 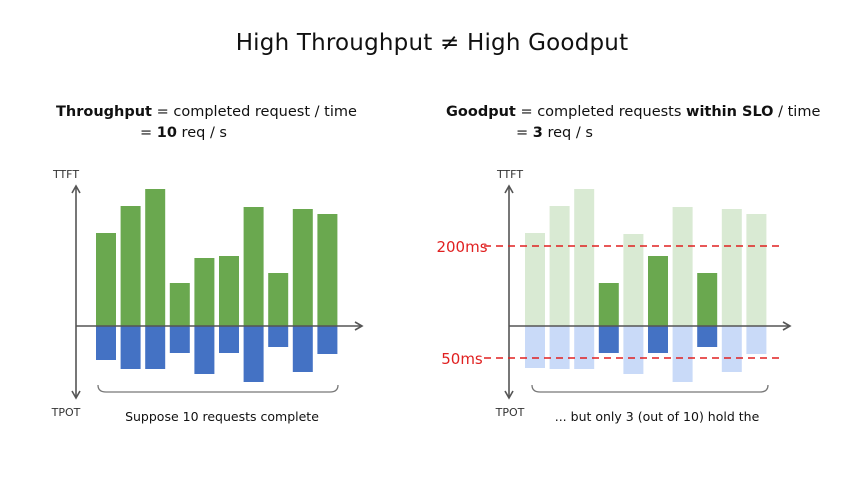 I want to click on goodput-number: 3, so click(x=537, y=133).